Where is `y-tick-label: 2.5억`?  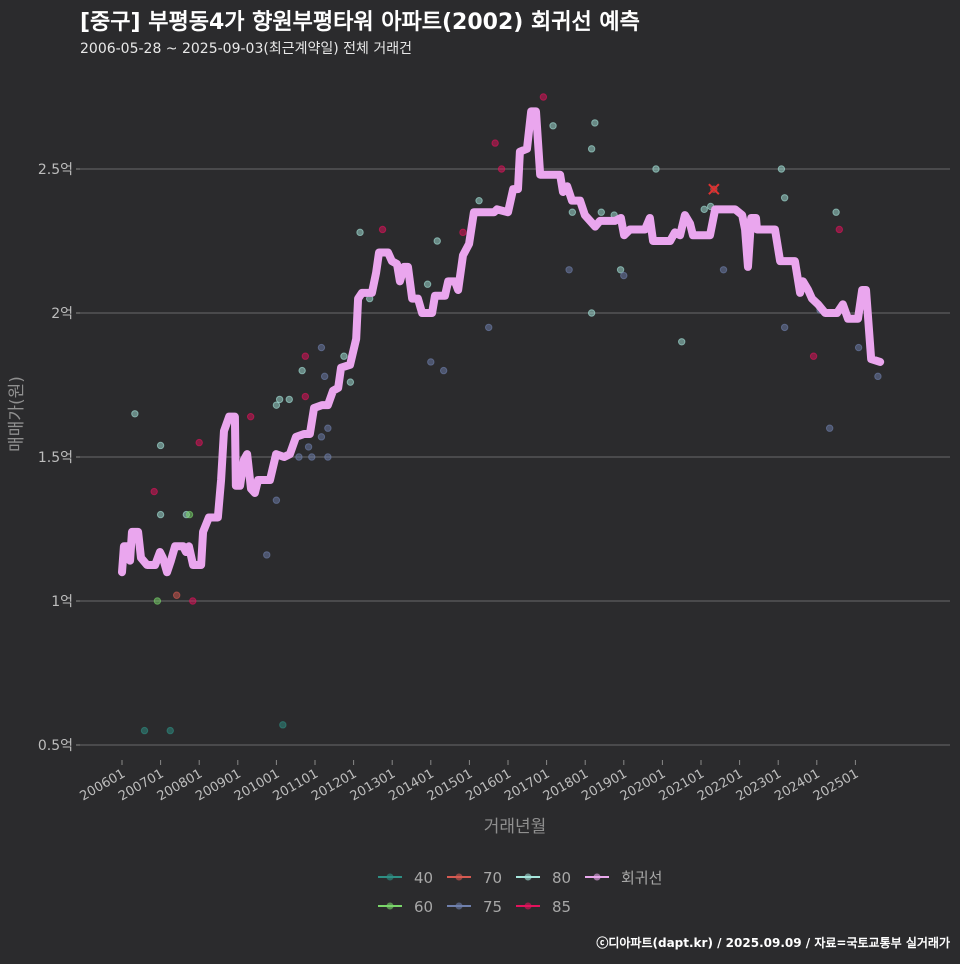
y-tick-label: 2.5억 is located at coordinates (55, 170).